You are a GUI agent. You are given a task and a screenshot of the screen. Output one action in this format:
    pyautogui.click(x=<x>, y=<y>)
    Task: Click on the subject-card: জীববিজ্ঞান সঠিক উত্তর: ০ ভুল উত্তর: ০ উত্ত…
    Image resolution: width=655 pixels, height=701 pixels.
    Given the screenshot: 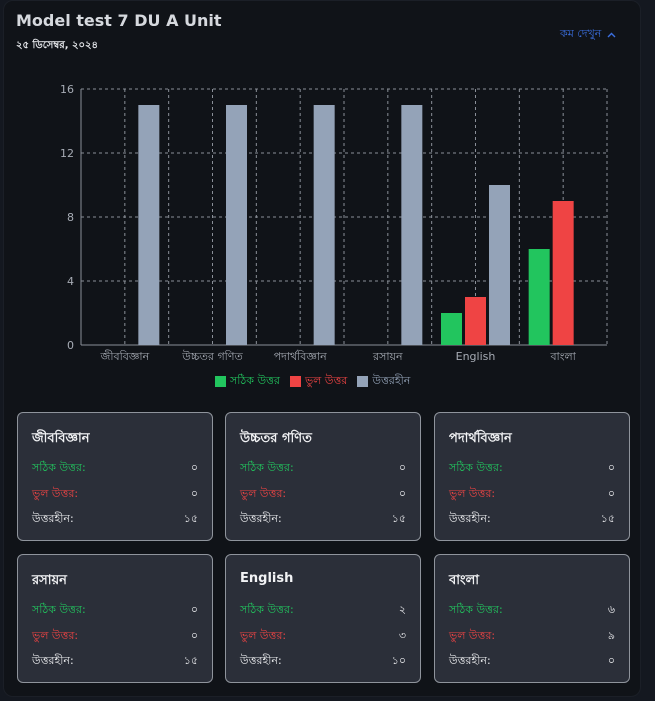 What is the action you would take?
    pyautogui.click(x=115, y=476)
    